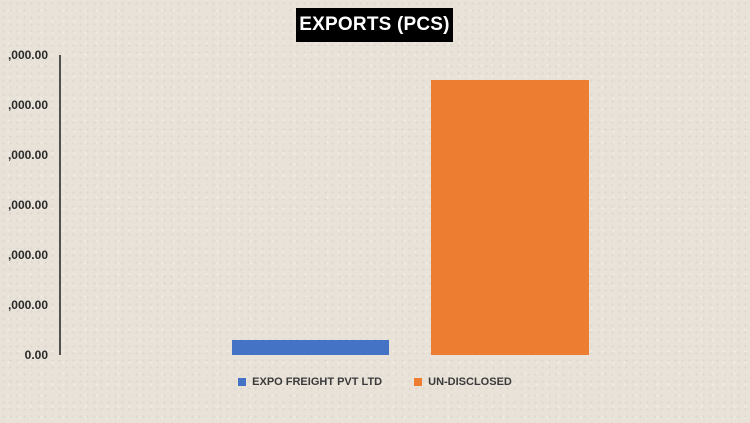 The image size is (750, 423). Describe the element at coordinates (242, 382) in the screenshot. I see `legend-swatch-expo-freight` at that location.